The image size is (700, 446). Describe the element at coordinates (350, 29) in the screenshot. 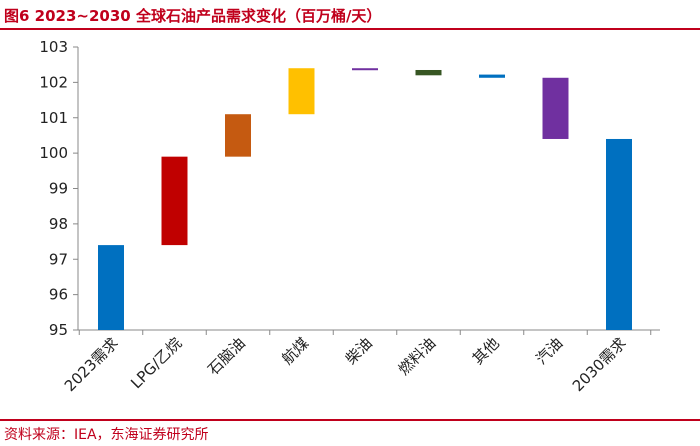

I see `title-divider` at that location.